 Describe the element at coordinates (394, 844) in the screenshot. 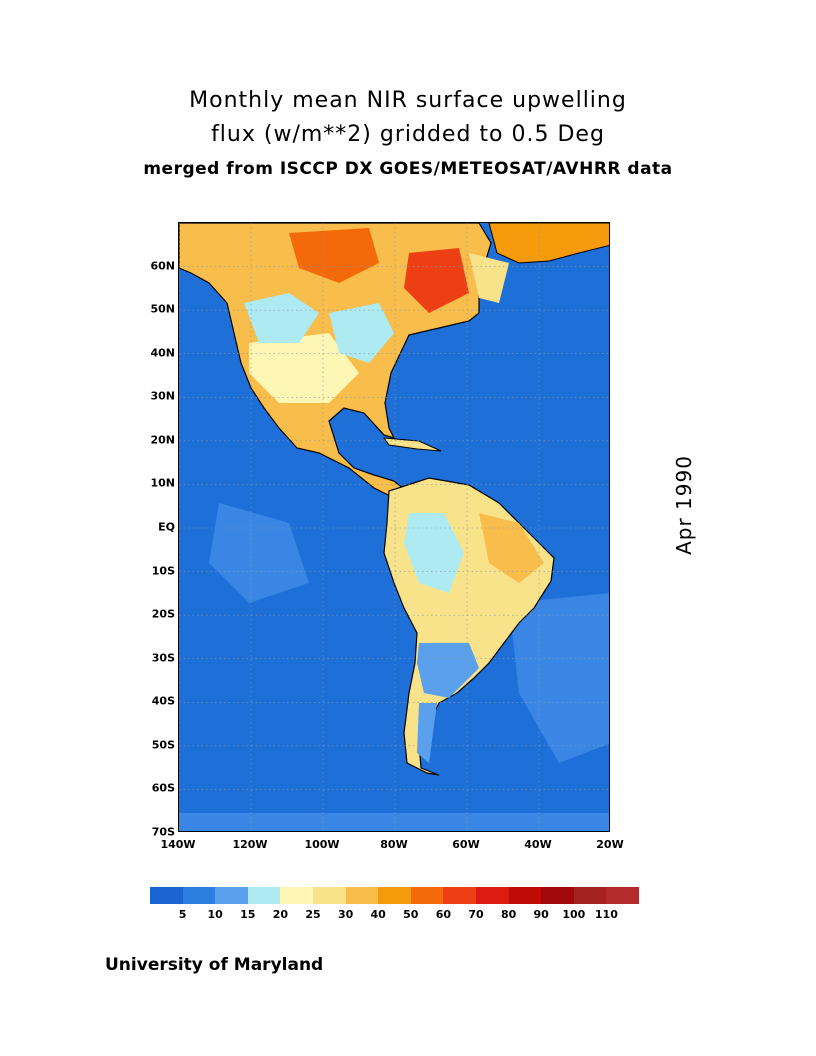

I see `lon-tick-label: 80W` at that location.